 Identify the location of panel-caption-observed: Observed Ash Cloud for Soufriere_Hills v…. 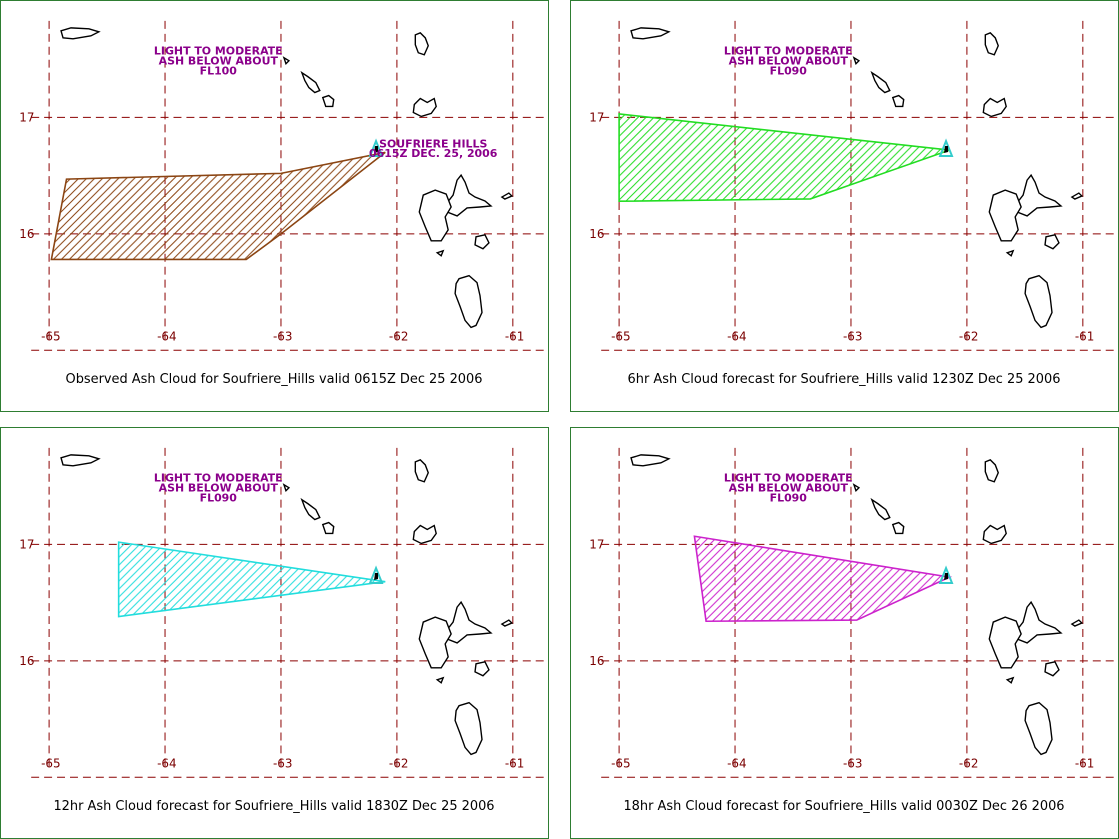
(274, 379).